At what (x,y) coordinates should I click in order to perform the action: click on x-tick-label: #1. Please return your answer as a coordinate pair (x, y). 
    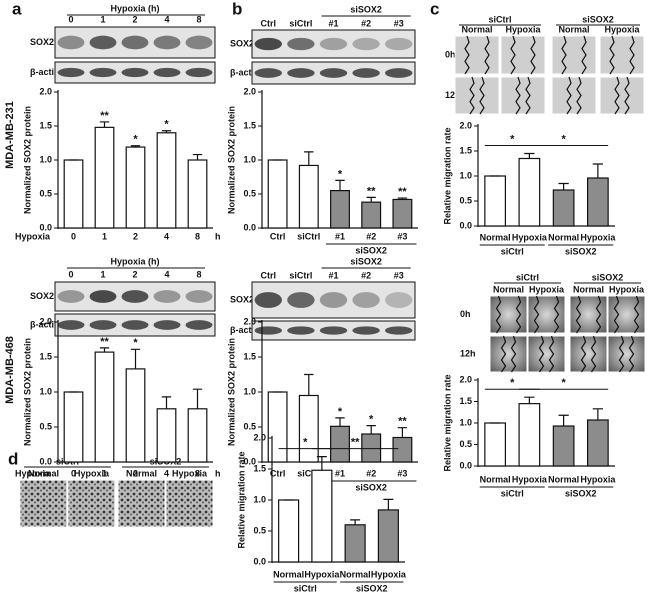
    Looking at the image, I should click on (340, 473).